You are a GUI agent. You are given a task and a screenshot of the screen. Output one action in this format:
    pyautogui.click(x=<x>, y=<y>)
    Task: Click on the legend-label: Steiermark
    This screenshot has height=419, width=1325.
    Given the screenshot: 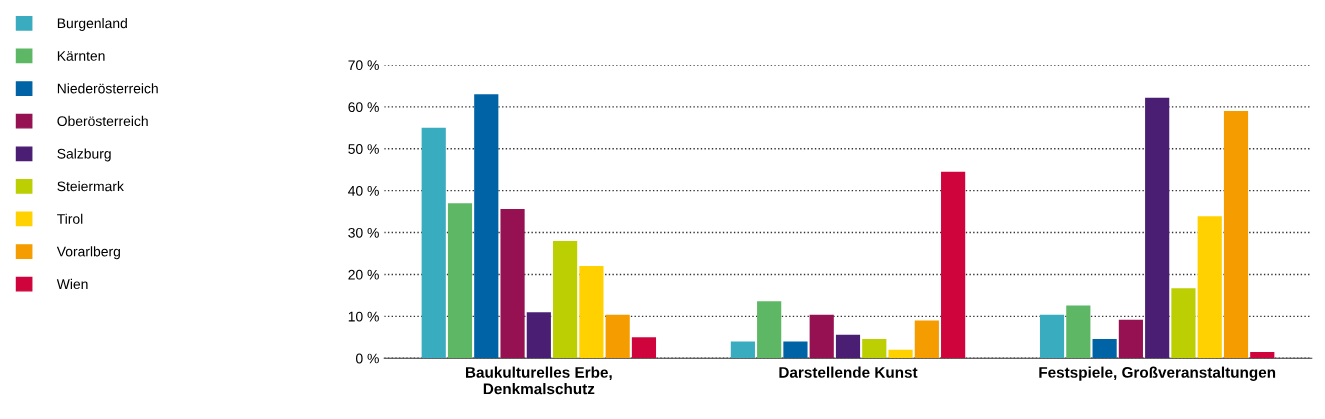 What is the action you would take?
    pyautogui.click(x=90, y=186)
    